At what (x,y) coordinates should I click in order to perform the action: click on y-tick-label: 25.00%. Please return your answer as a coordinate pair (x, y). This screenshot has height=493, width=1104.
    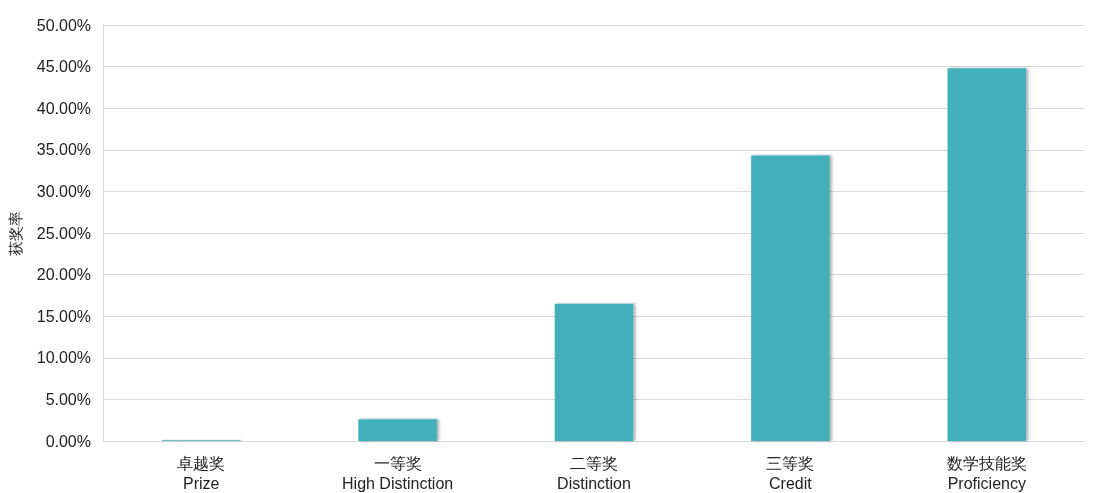
    Looking at the image, I should click on (63, 233).